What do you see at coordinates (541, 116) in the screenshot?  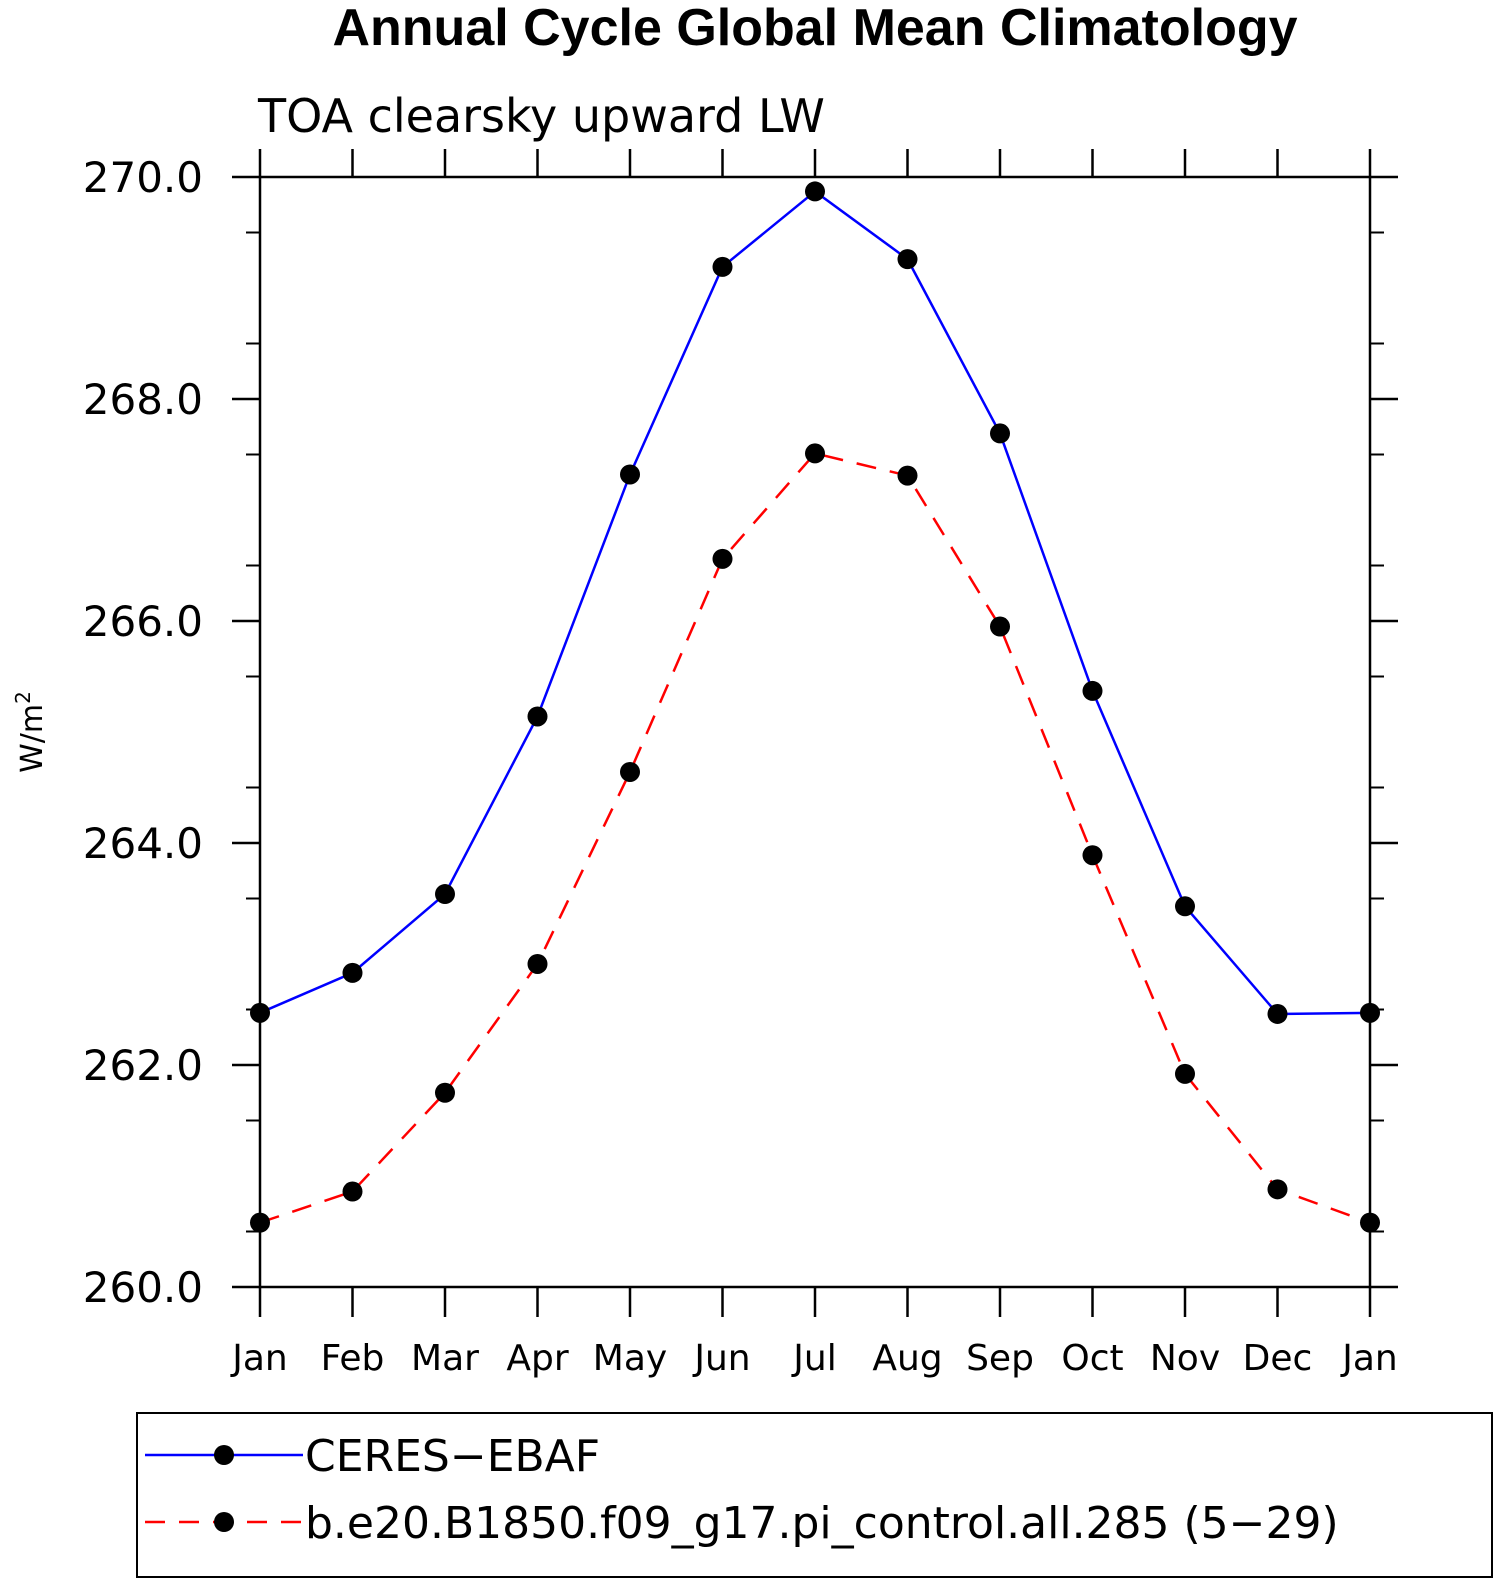 I see `chart-subtitle: TOA clearsky upward LW` at bounding box center [541, 116].